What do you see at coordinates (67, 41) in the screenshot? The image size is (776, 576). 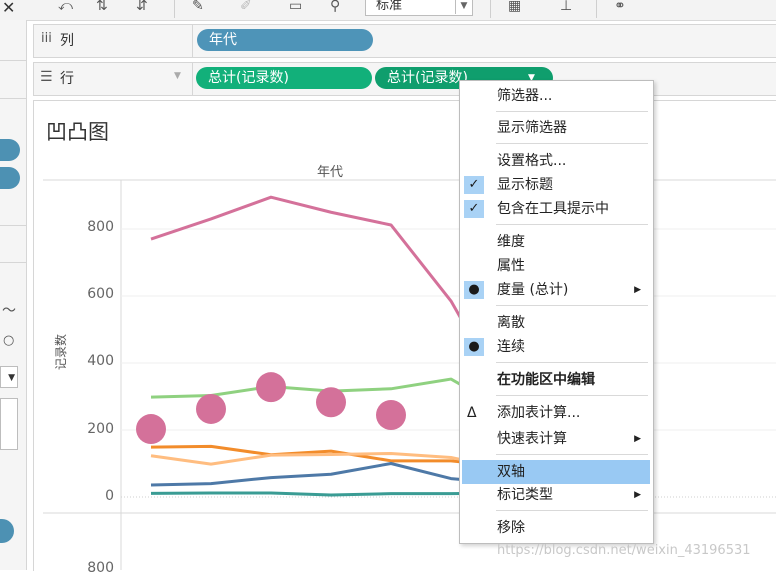 I see `columns-label: 列` at bounding box center [67, 41].